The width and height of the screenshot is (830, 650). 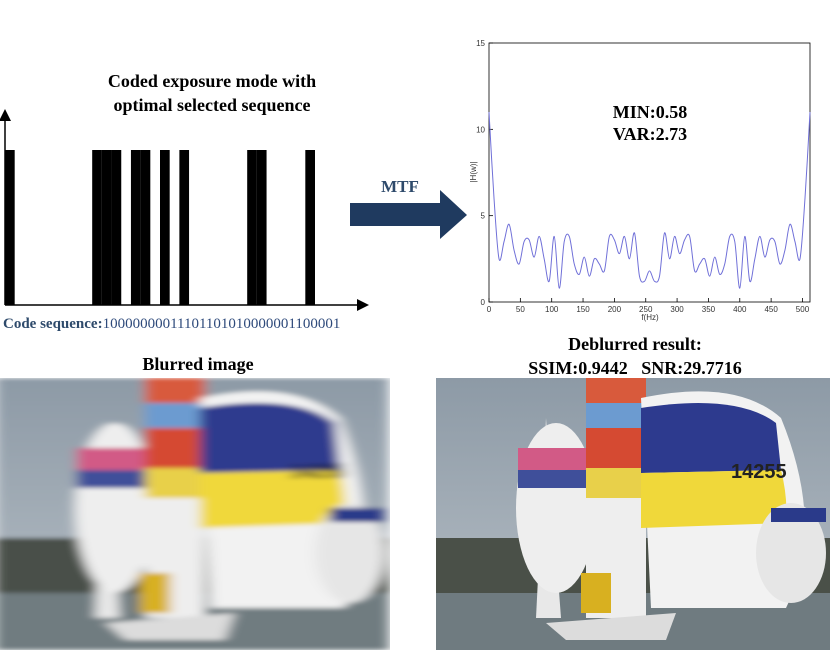 I want to click on x-tick-label: 100, so click(x=552, y=309).